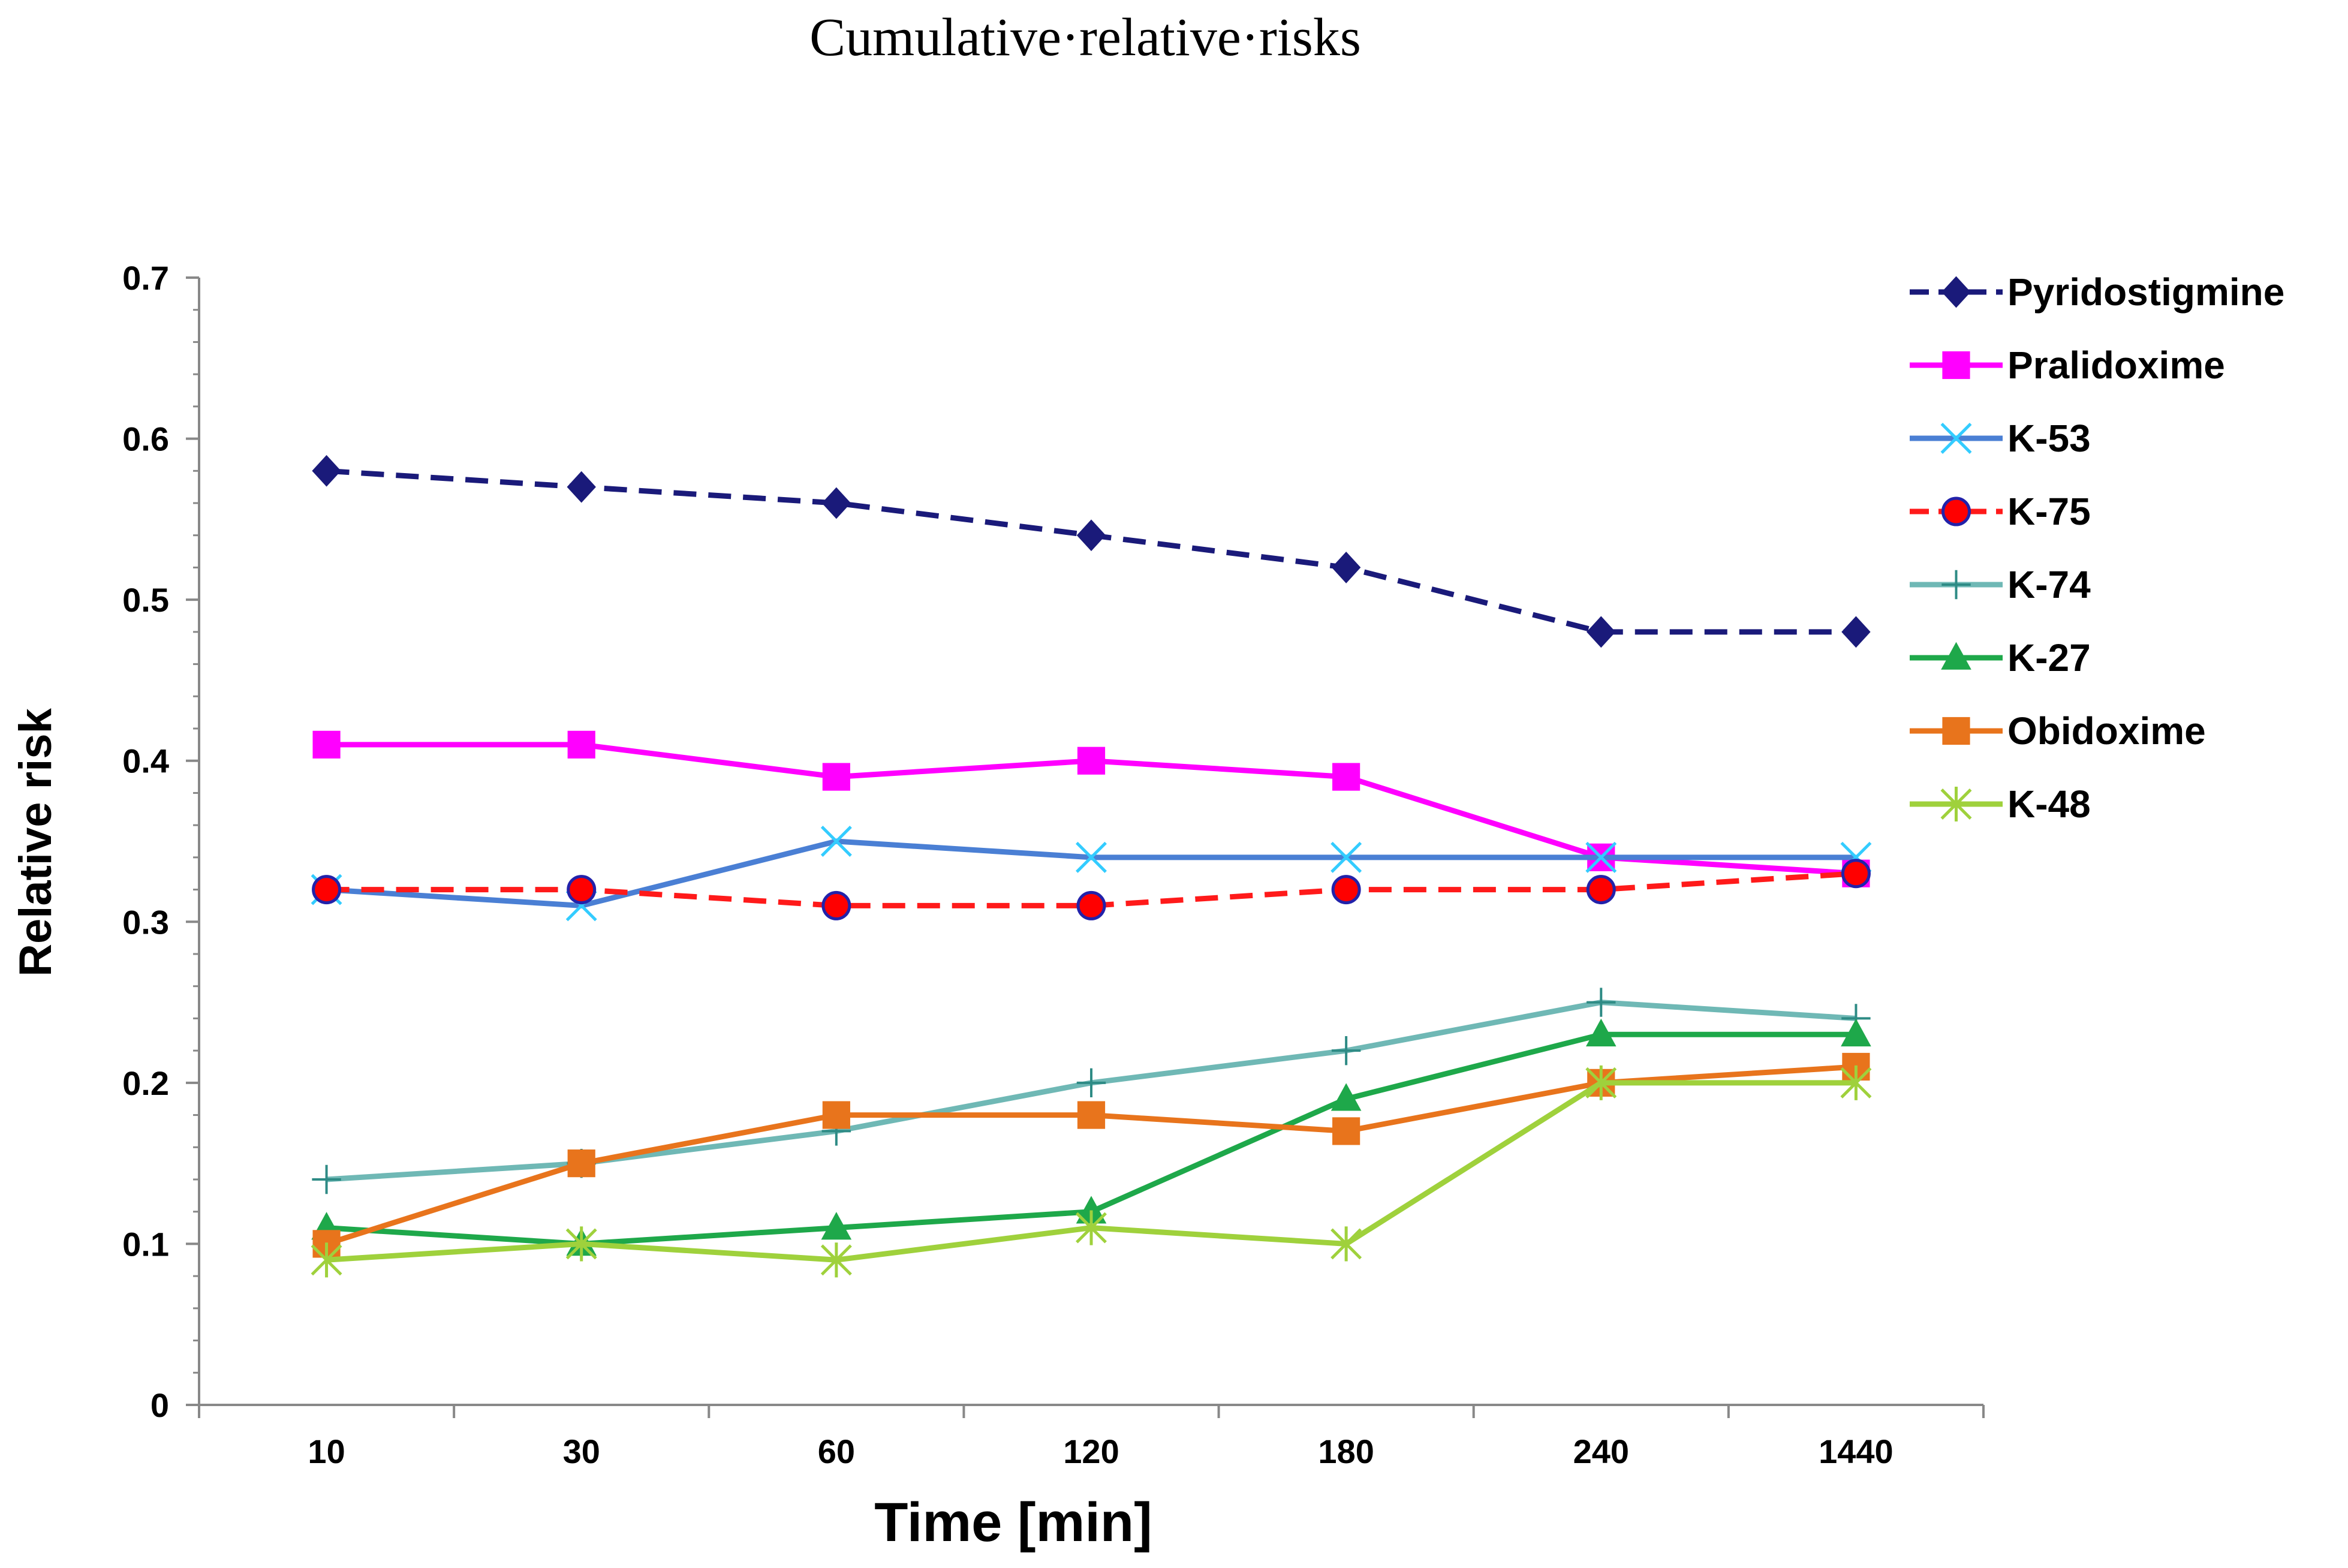 The width and height of the screenshot is (2348, 1568). I want to click on legend-item: K-48, so click(2001, 804).